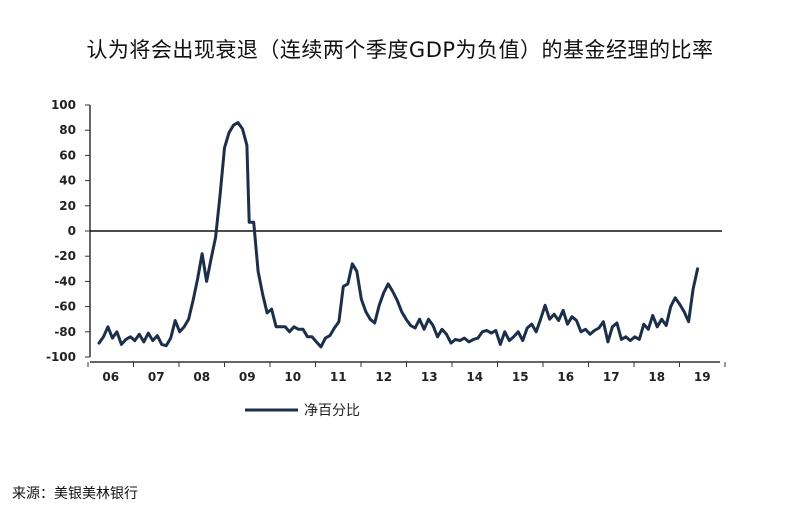 The width and height of the screenshot is (800, 506). I want to click on x-tick-label: 15, so click(520, 377).